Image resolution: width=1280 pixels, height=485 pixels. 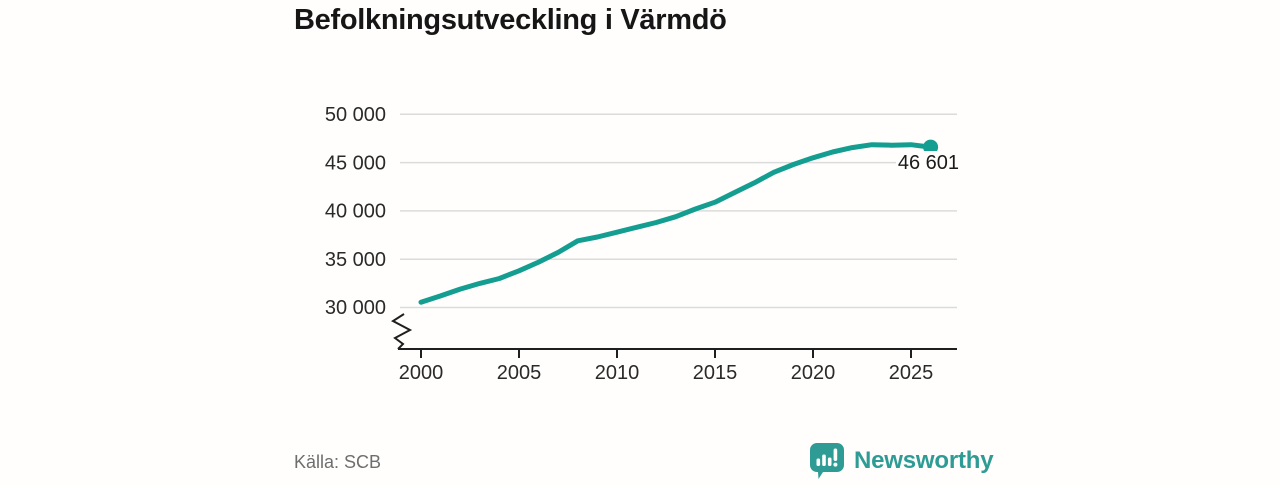 I want to click on last-value-label: 46 601, so click(x=928, y=163).